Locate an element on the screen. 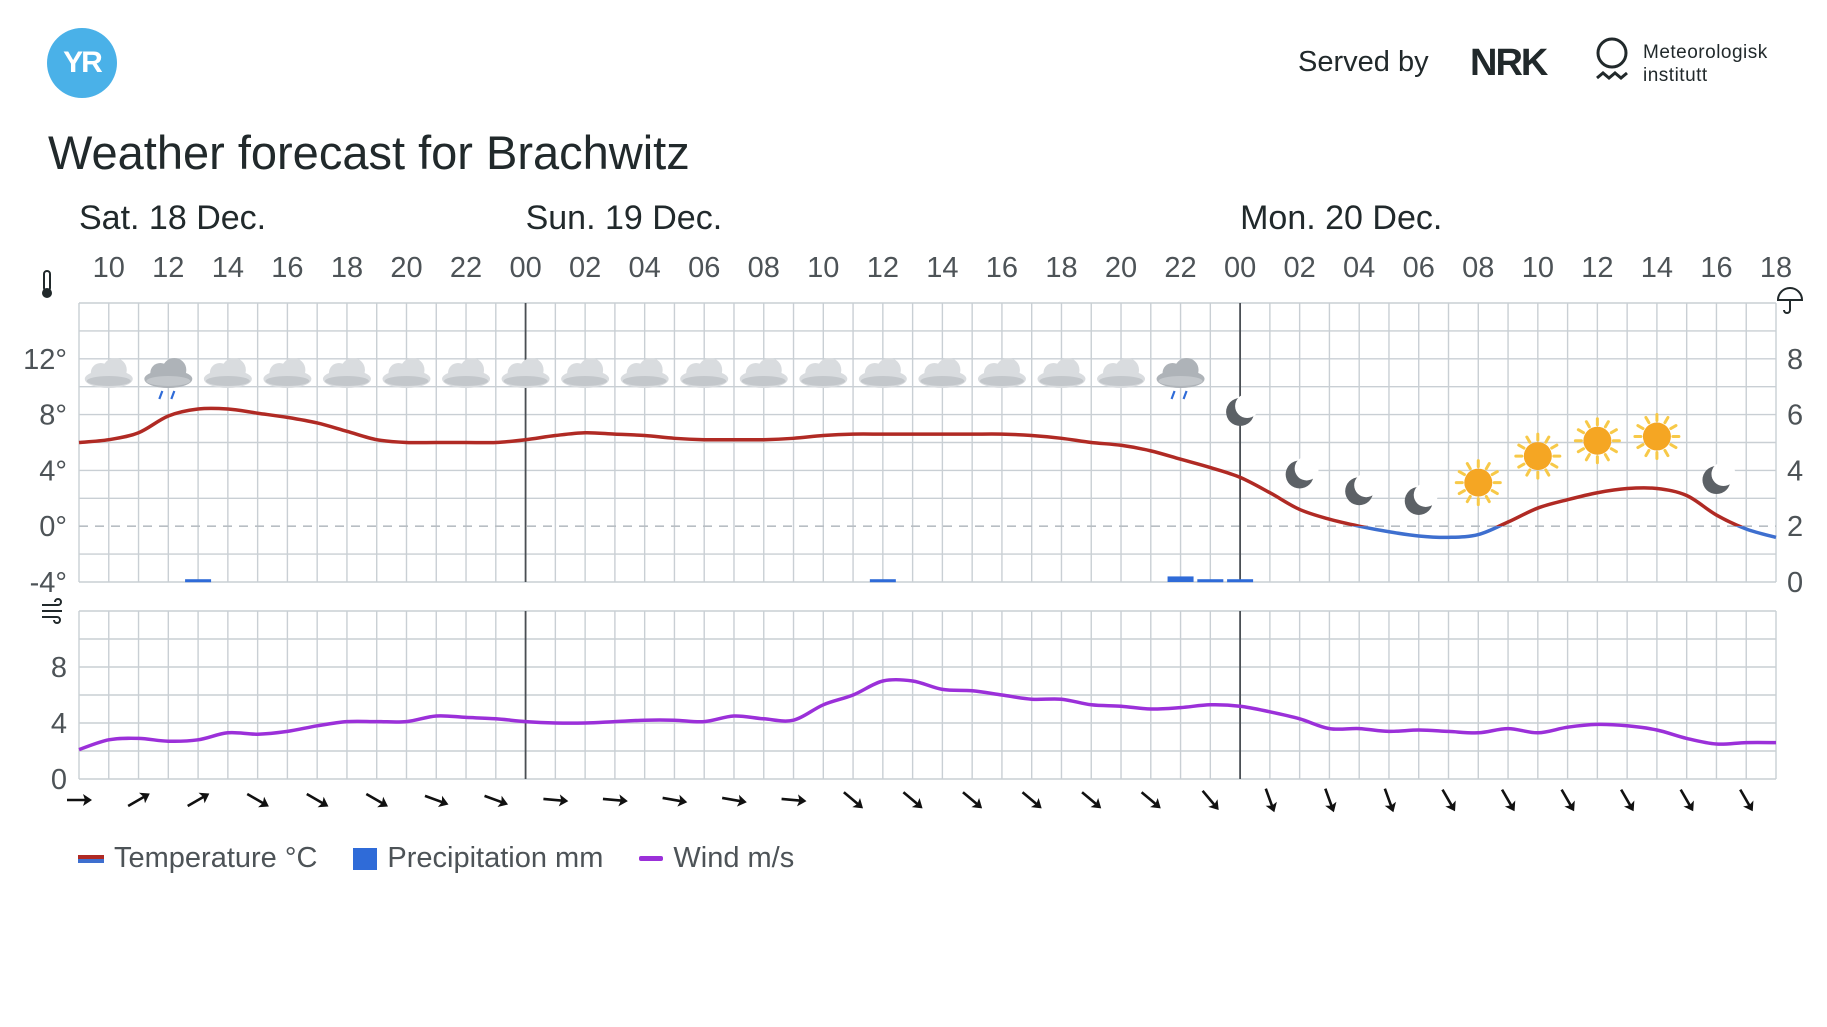 The width and height of the screenshot is (1827, 1027). wind-line is located at coordinates (927, 714).